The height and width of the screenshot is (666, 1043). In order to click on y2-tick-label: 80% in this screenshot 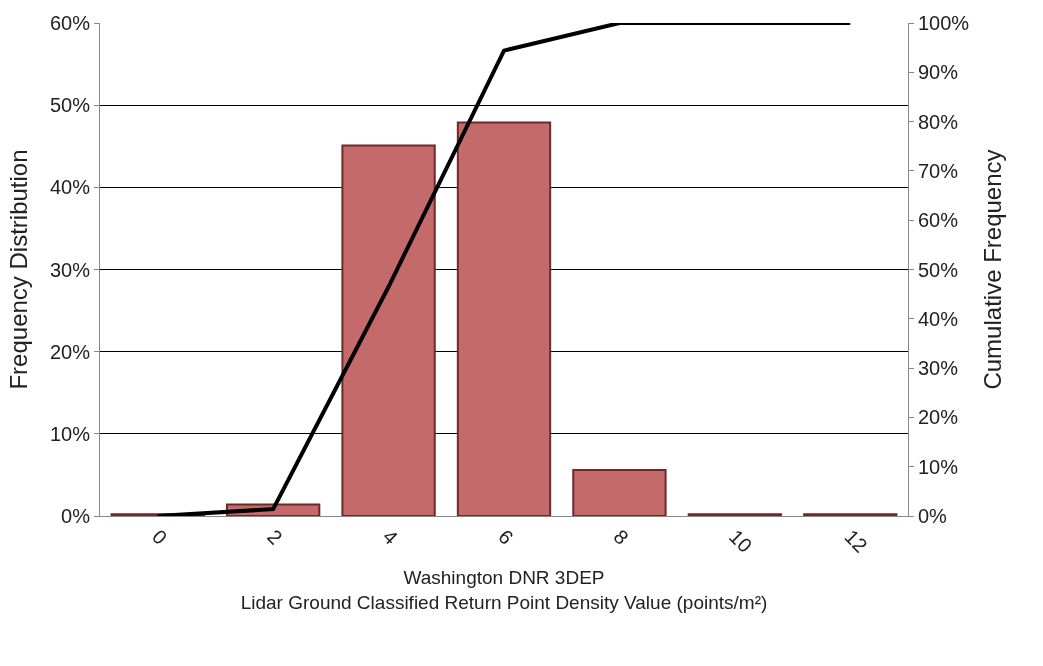, I will do `click(938, 121)`.